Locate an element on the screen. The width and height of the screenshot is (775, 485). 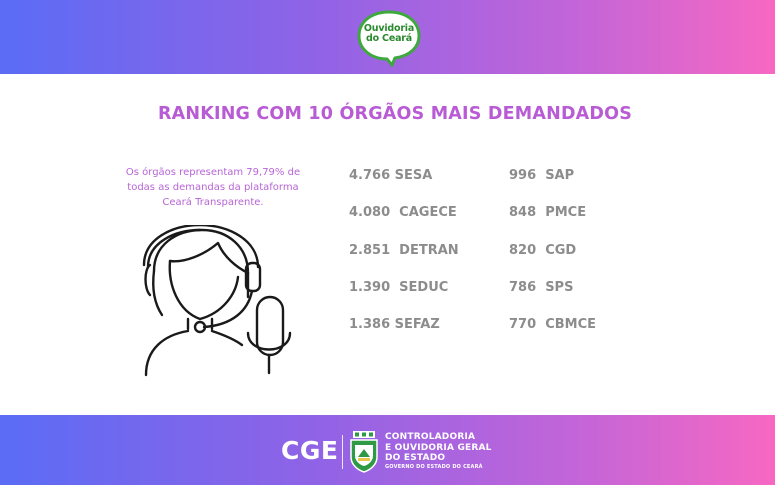
speech-bubble-icon is located at coordinates (389, 38).